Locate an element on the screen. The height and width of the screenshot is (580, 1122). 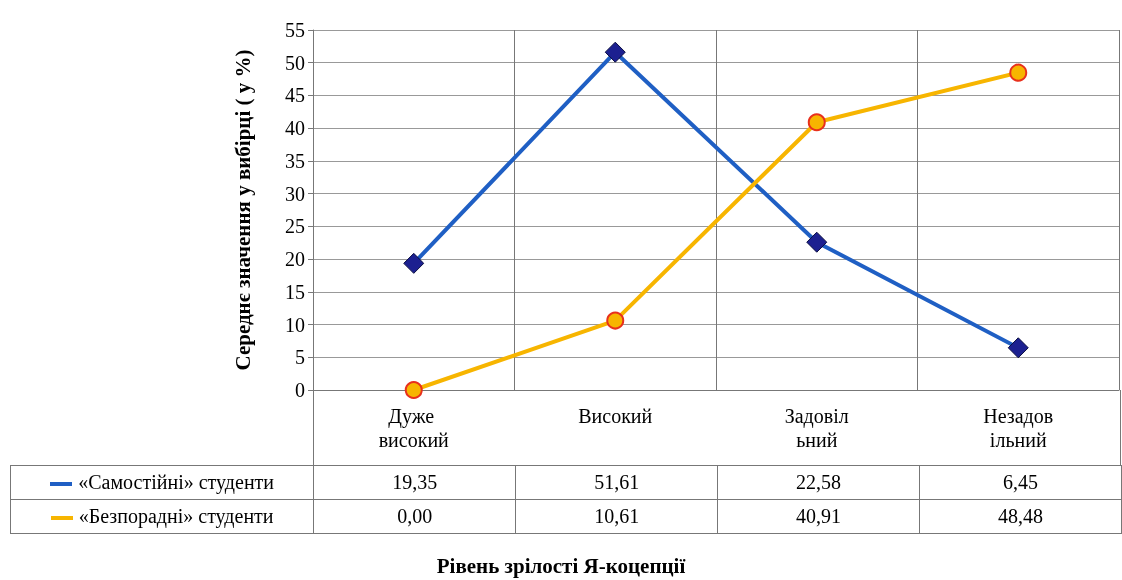
data-label: 10,61 is located at coordinates (616, 516).